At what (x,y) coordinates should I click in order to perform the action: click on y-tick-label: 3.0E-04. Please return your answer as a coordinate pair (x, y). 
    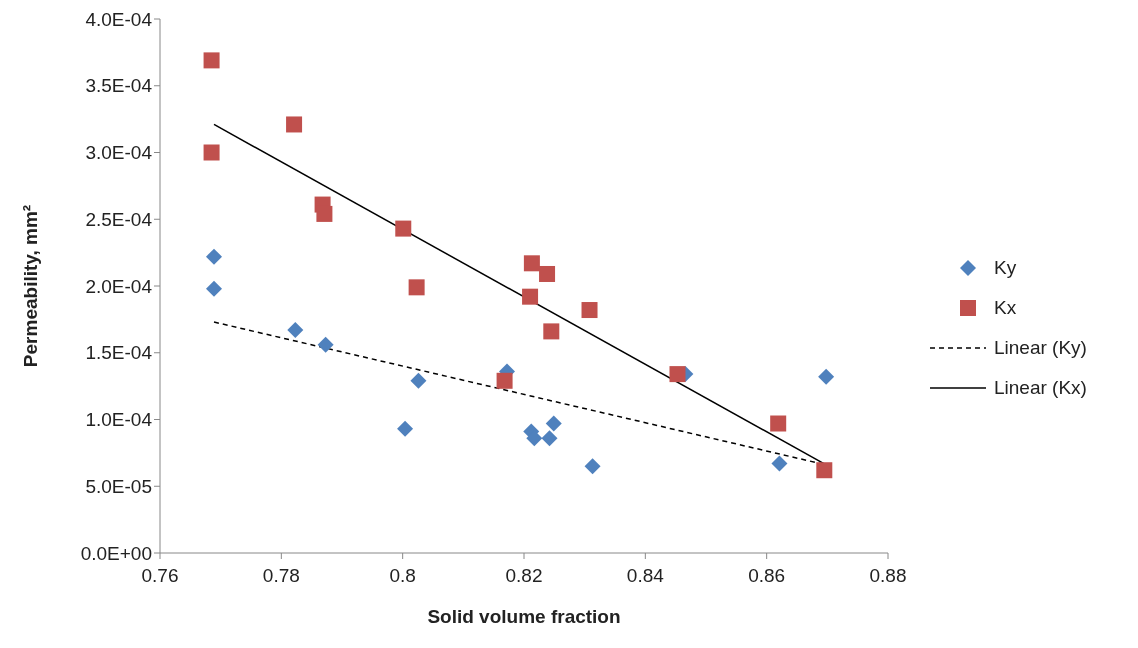
    Looking at the image, I should click on (119, 153).